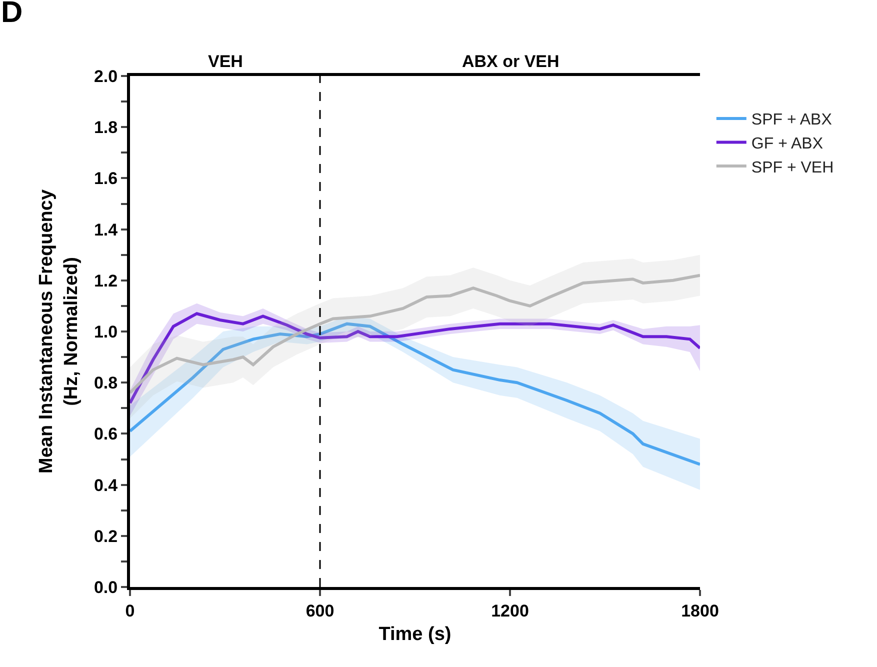  Describe the element at coordinates (320, 610) in the screenshot. I see `x-tick-label: 600` at that location.